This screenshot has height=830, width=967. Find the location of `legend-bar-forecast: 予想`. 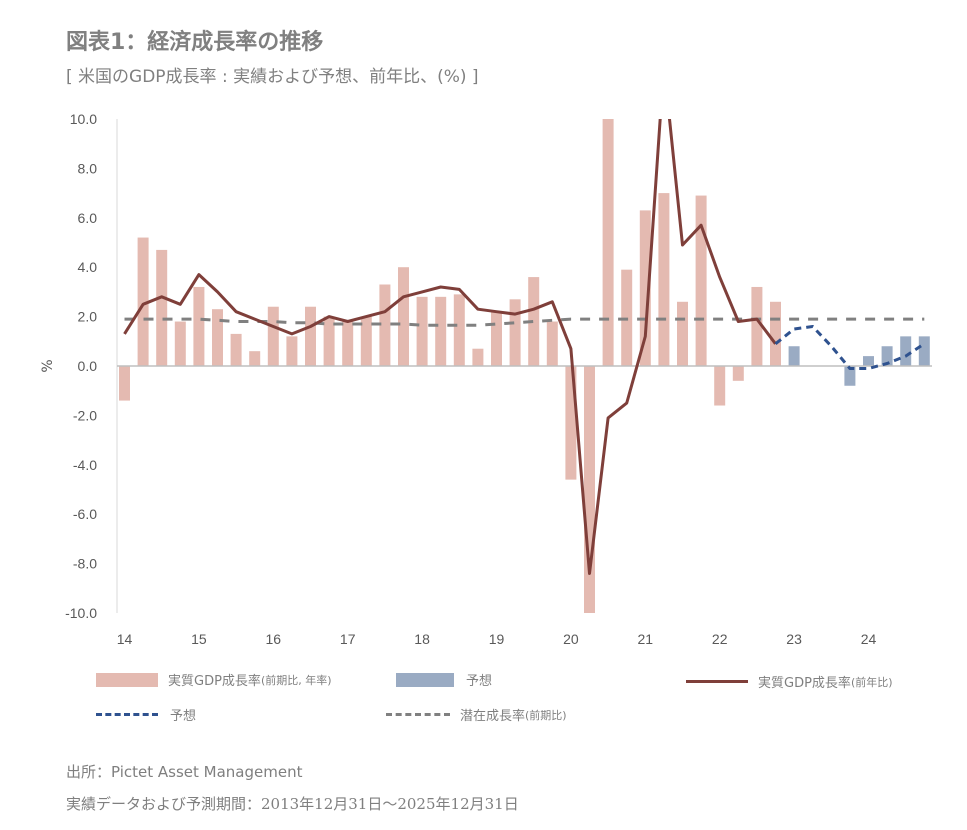

legend-bar-forecast: 予想 is located at coordinates (444, 679).